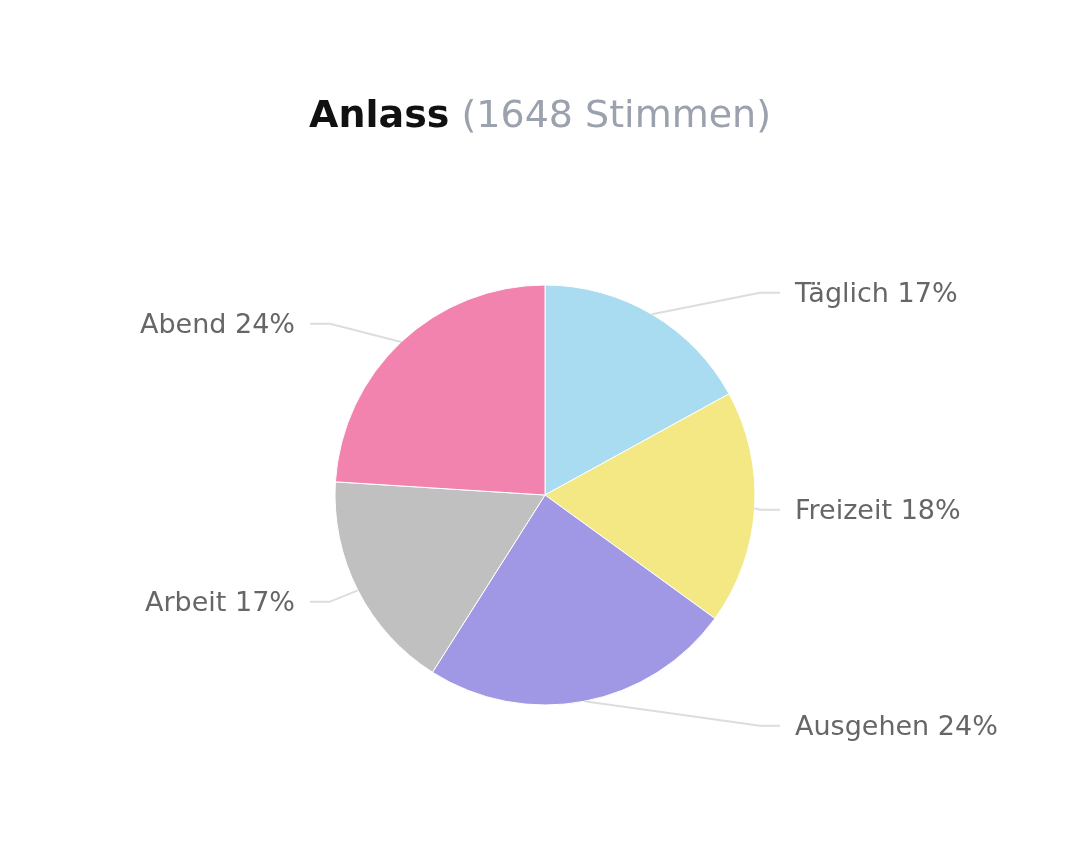  What do you see at coordinates (217, 324) in the screenshot?
I see `slice-label: Abend 24%` at bounding box center [217, 324].